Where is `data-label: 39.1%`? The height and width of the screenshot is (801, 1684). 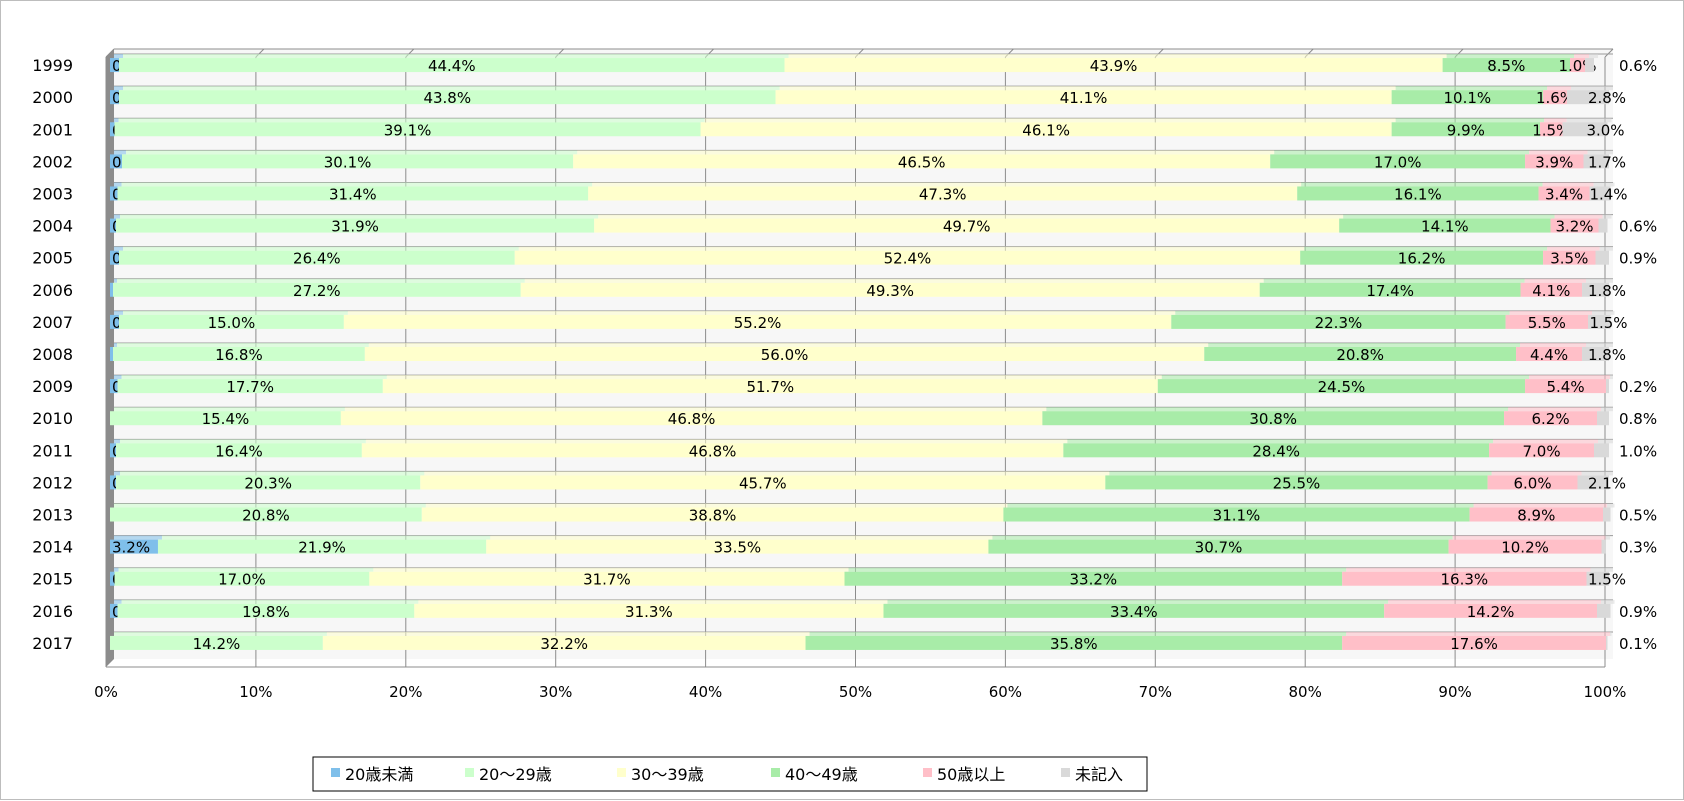
data-label: 39.1% is located at coordinates (408, 130).